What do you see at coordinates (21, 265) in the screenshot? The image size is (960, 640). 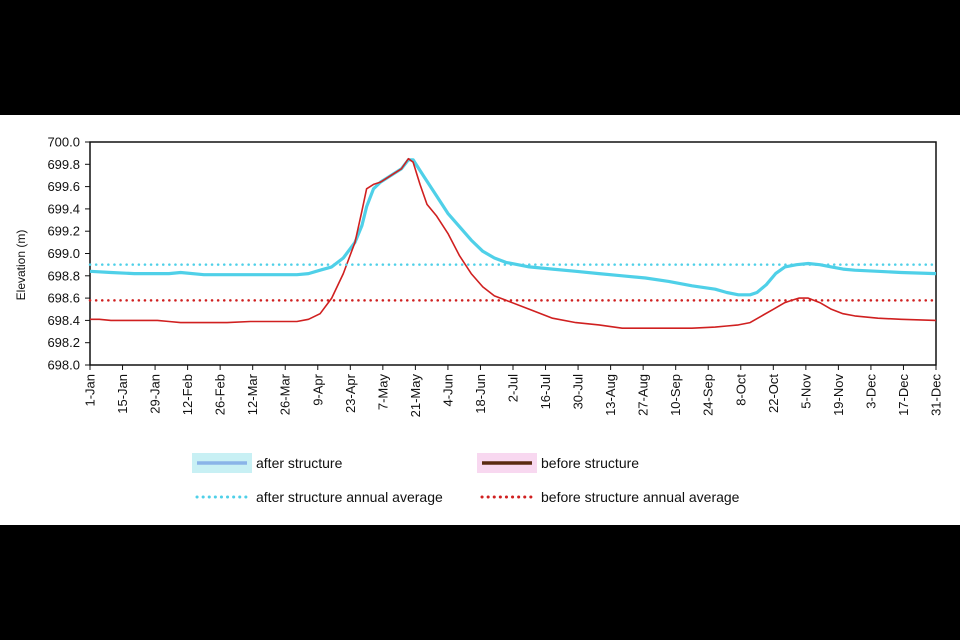 I see `y-axis-title: Elevation (m)` at bounding box center [21, 265].